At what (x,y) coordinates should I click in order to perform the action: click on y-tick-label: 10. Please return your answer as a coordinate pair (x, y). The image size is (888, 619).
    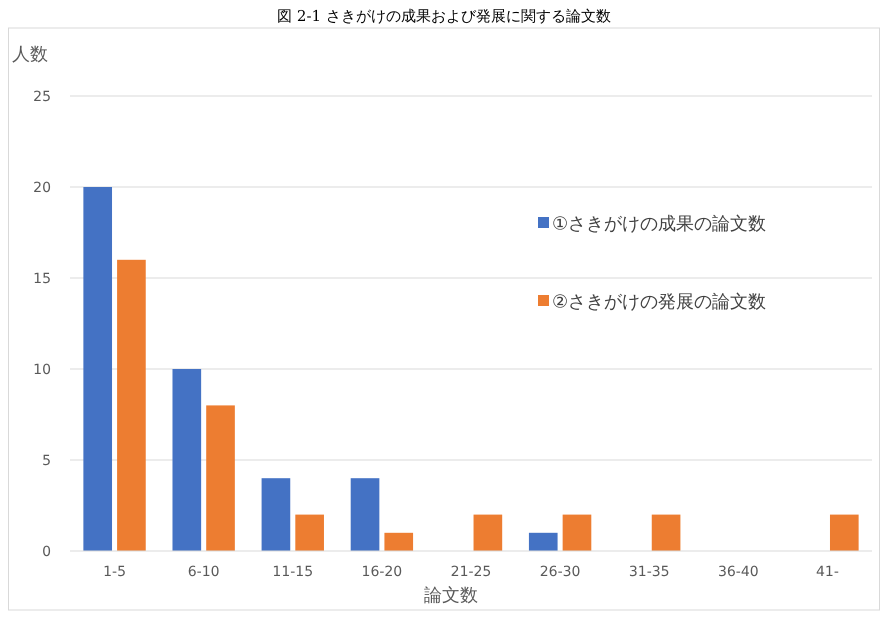
    Looking at the image, I should click on (42, 370).